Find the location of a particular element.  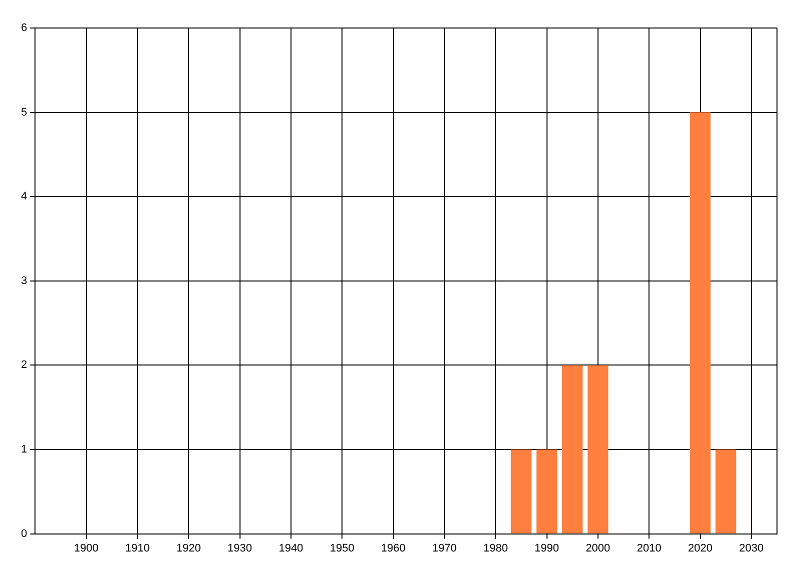

x-tick-label: 1950 is located at coordinates (342, 548).